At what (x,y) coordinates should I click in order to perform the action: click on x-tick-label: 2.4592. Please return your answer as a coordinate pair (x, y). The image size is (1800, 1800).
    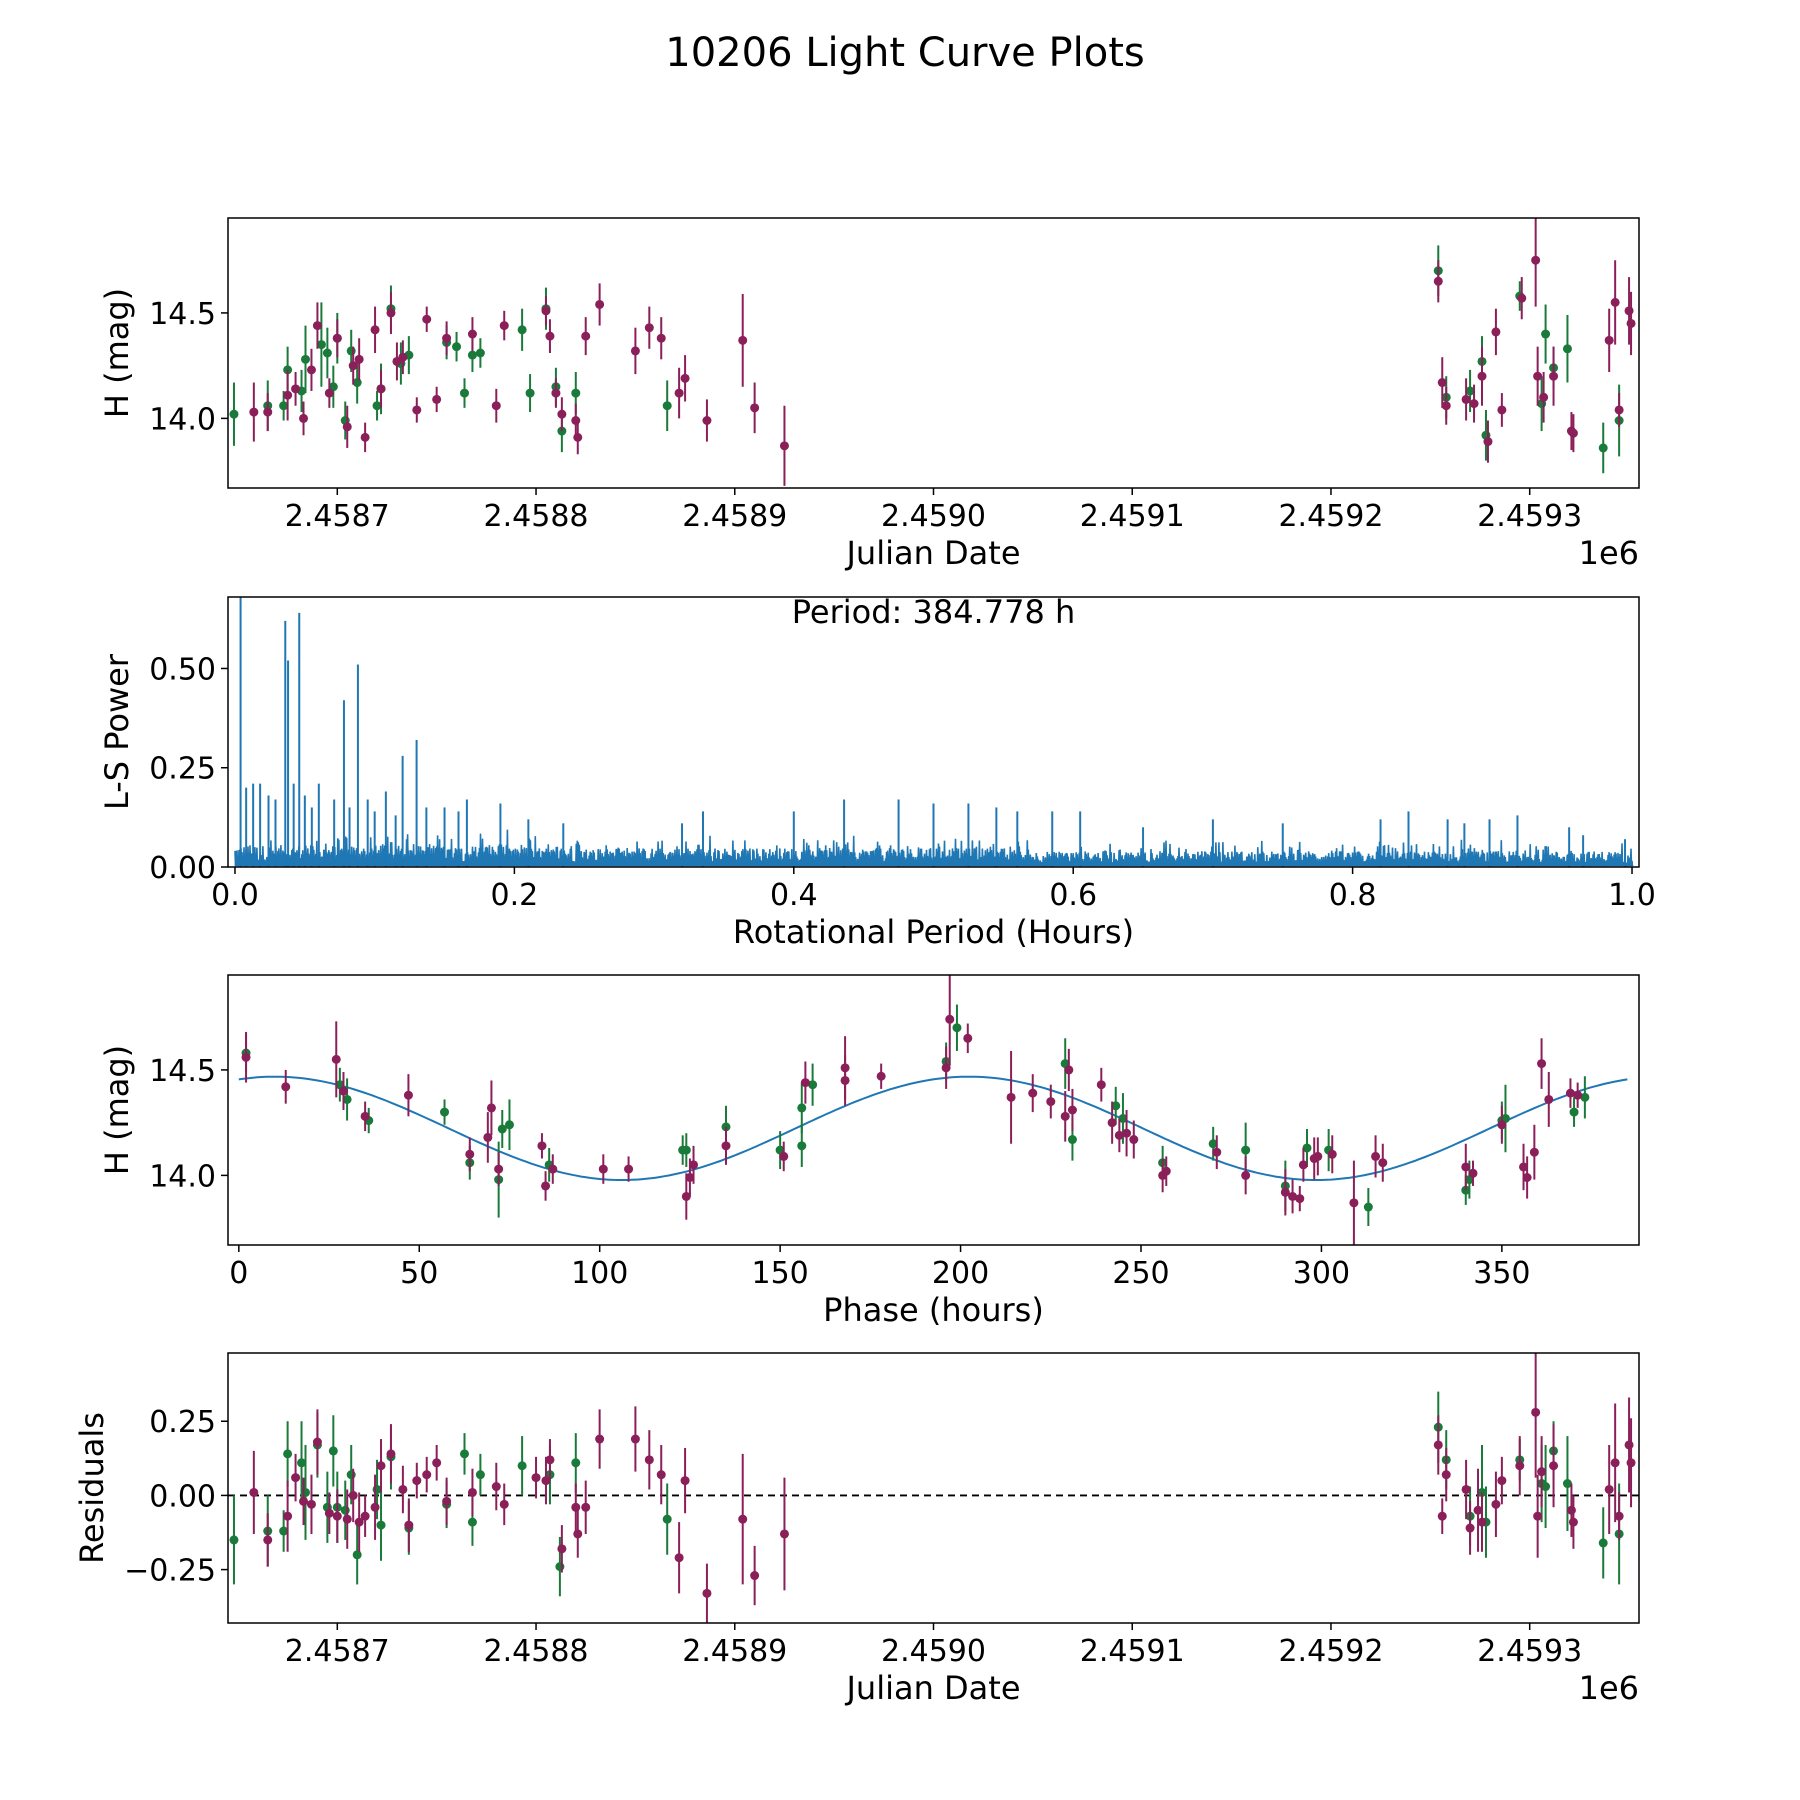
    Looking at the image, I should click on (1330, 1651).